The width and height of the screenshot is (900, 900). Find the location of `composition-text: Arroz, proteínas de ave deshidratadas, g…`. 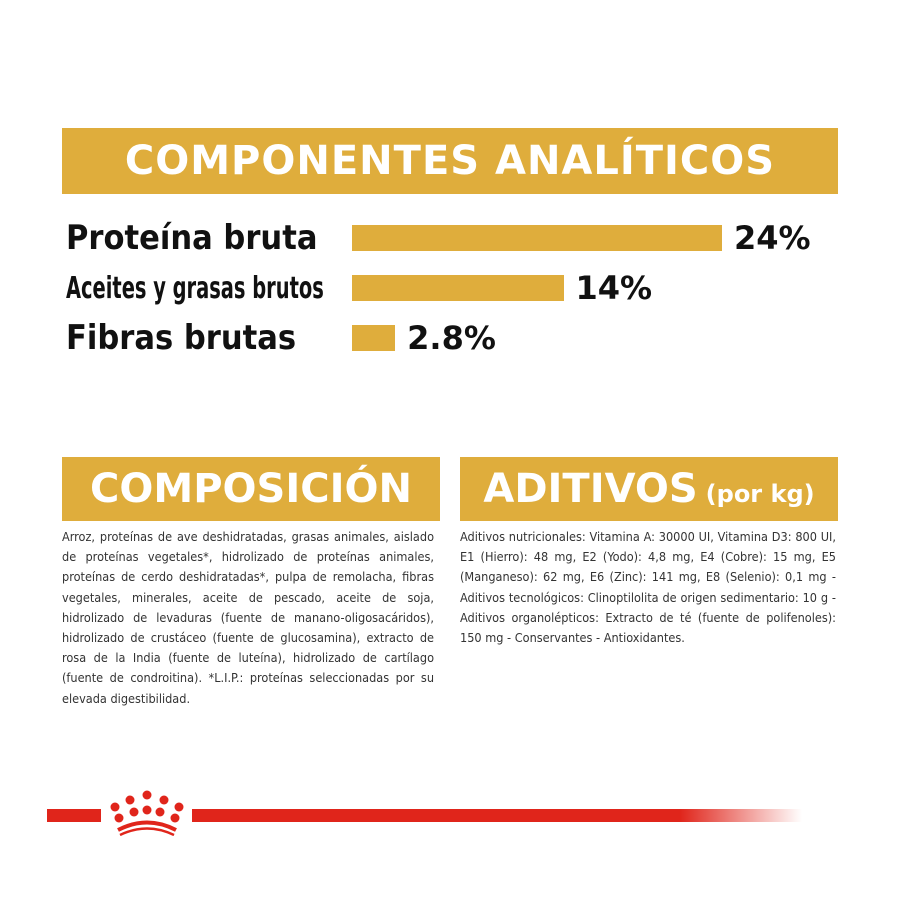

composition-text: Arroz, proteínas de ave deshidratadas, g… is located at coordinates (248, 617).